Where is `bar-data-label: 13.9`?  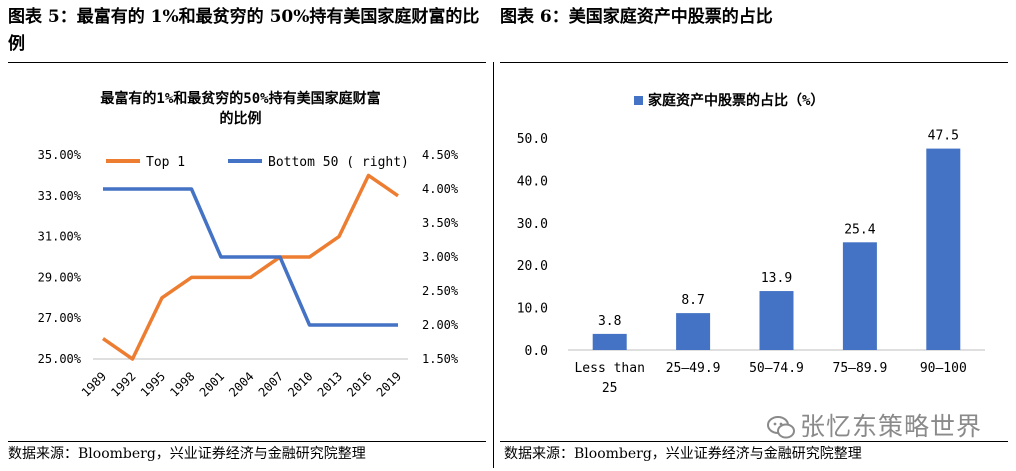
bar-data-label: 13.9 is located at coordinates (776, 278).